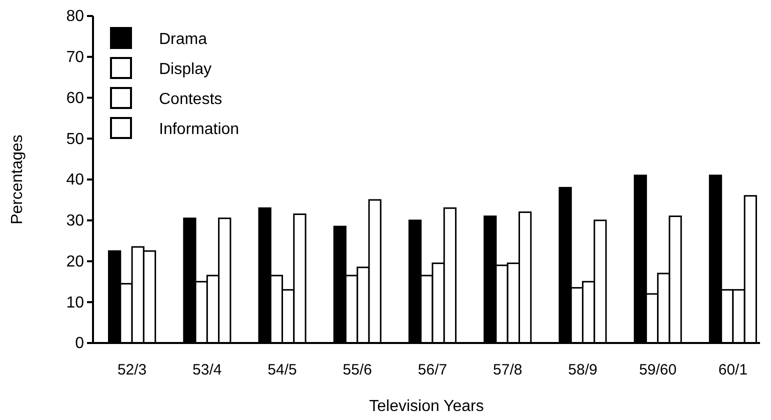 The image size is (771, 420). I want to click on x-tick-label: 56/7, so click(433, 370).